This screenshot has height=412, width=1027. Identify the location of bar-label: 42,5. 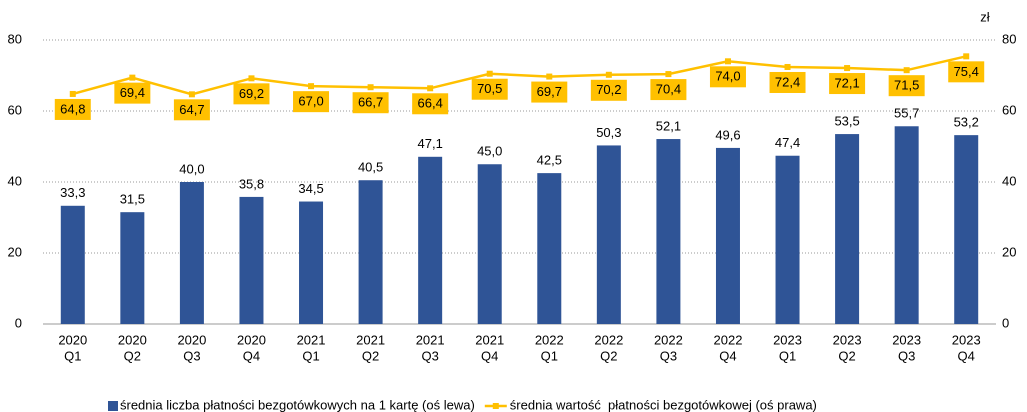
(549, 160).